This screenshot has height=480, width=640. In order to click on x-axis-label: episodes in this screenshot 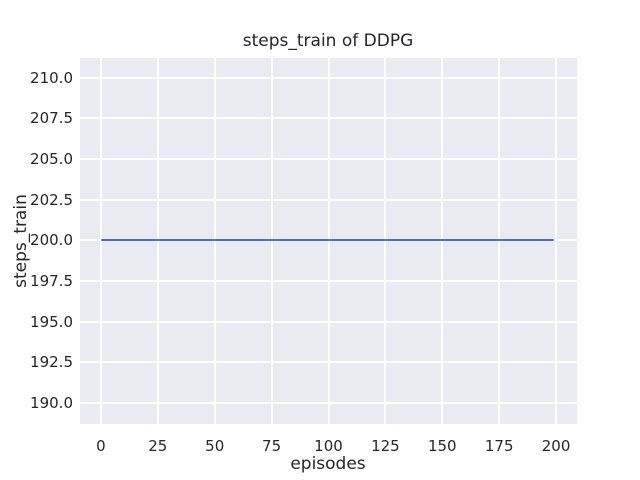, I will do `click(328, 464)`.